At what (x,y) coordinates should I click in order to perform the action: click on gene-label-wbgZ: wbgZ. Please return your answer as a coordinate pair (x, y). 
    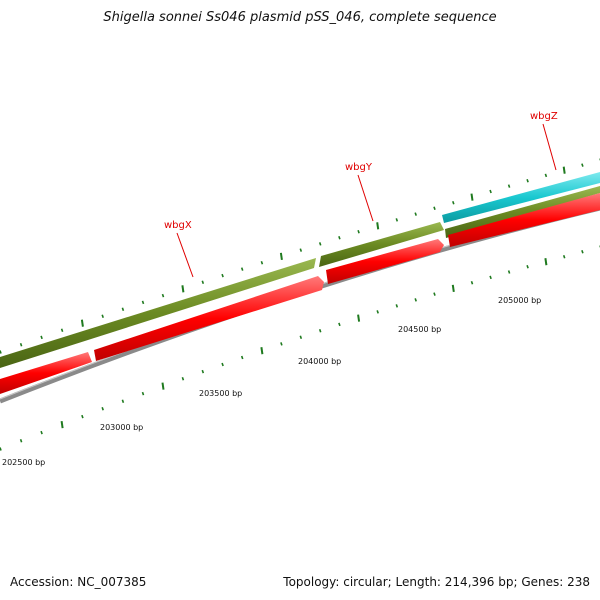
    Looking at the image, I should click on (544, 116).